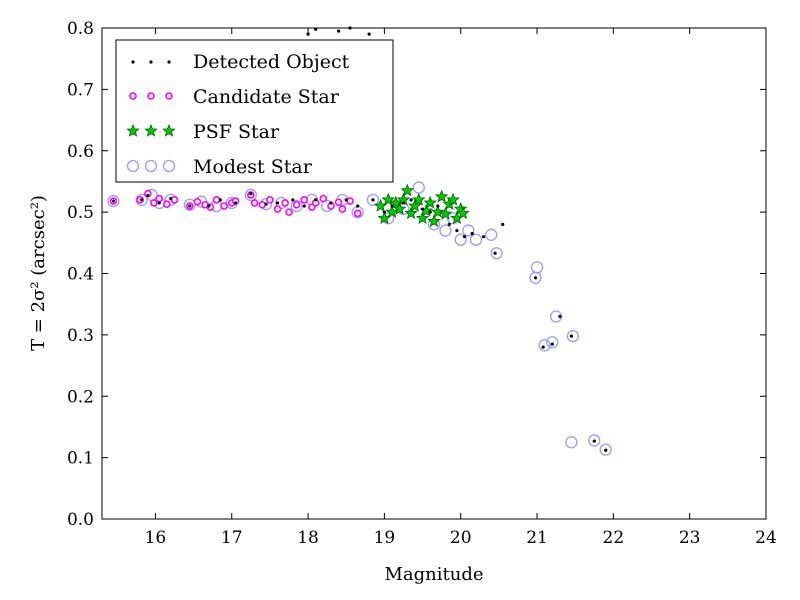 Image resolution: width=800 pixels, height=600 pixels. What do you see at coordinates (433, 574) in the screenshot?
I see `x-axis-label: Magnitude` at bounding box center [433, 574].